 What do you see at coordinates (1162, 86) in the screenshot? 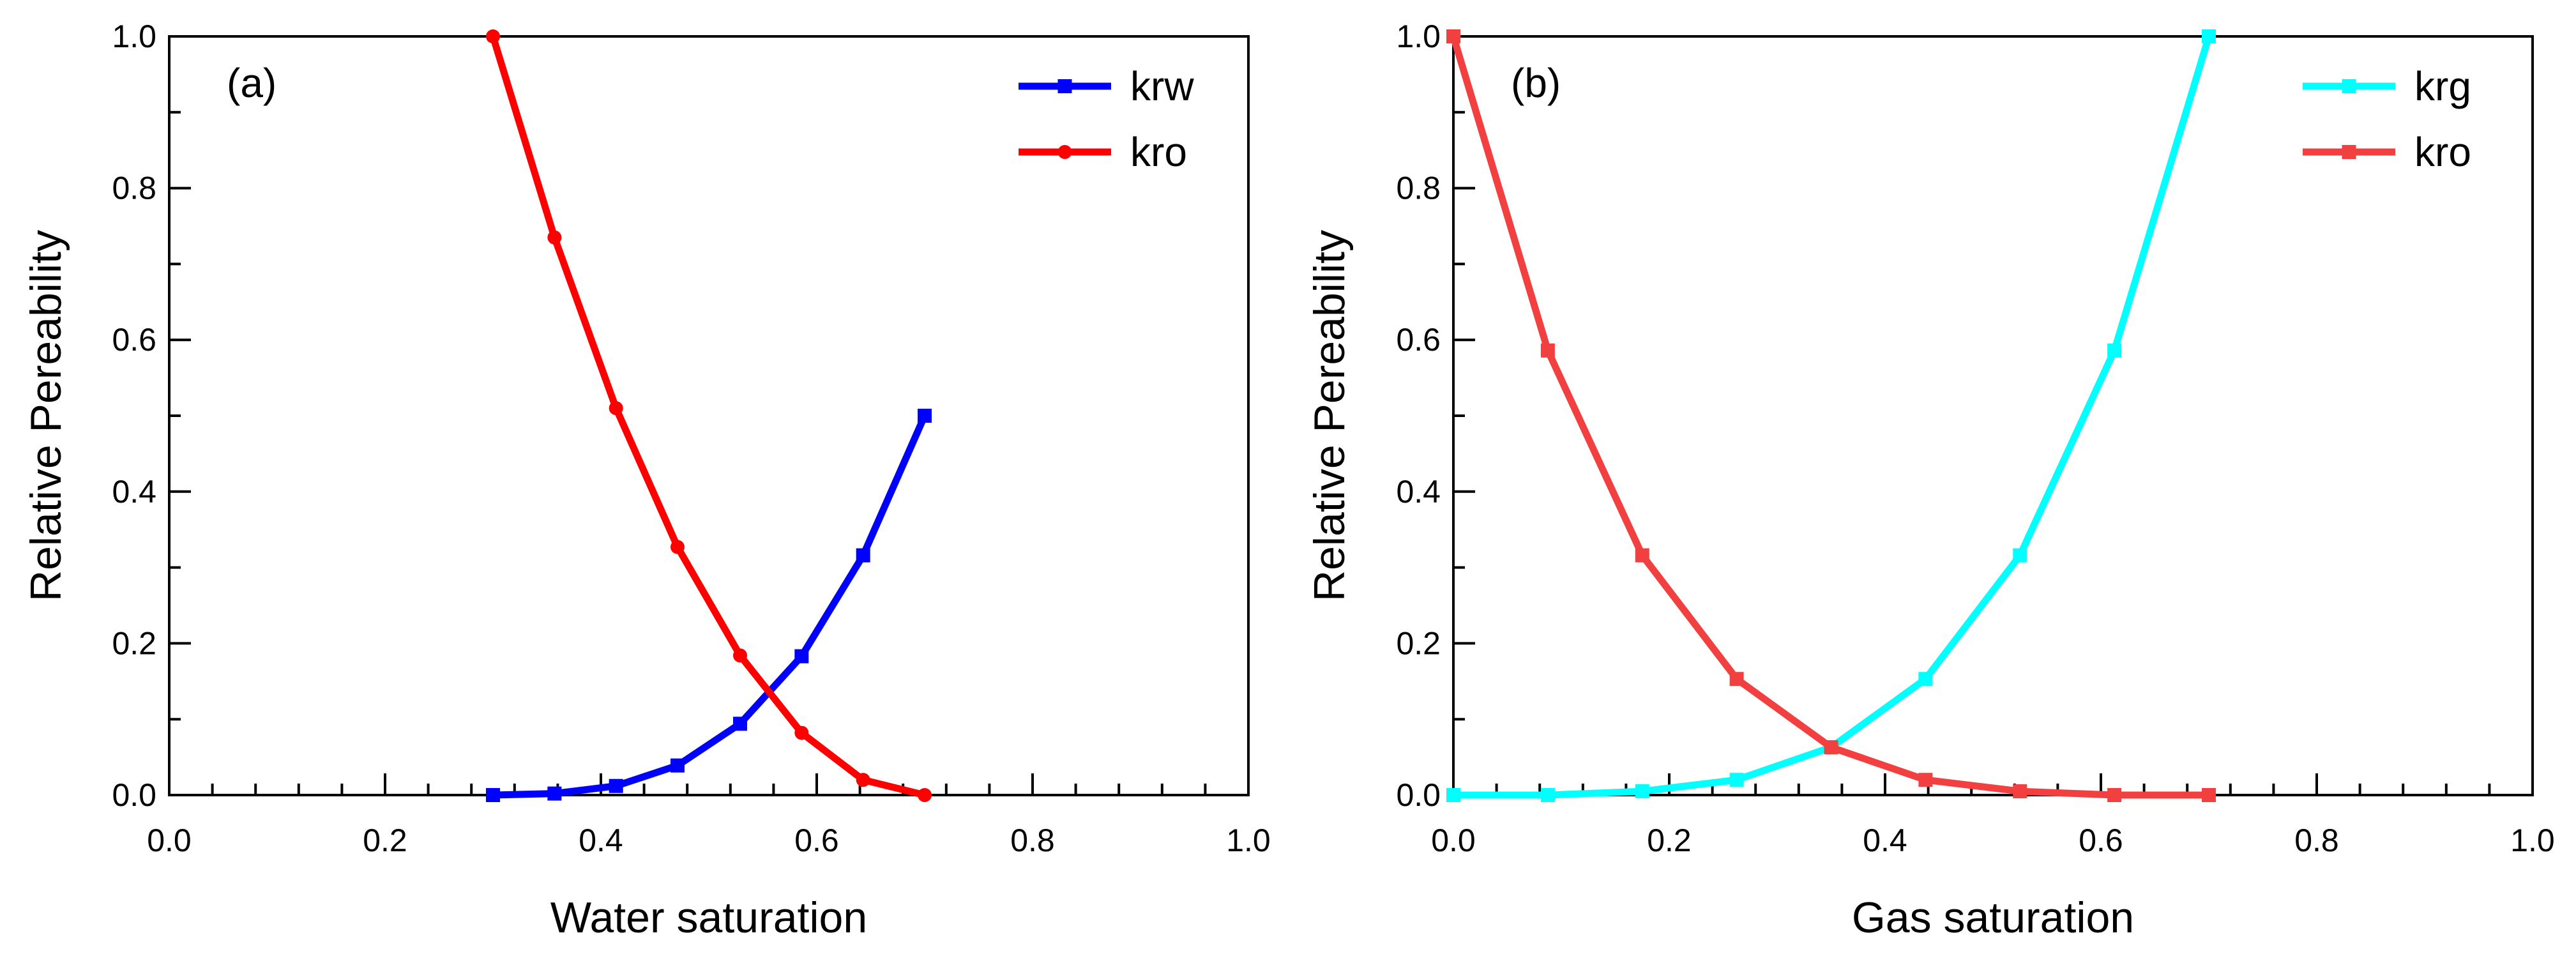
I see `legend-label-krw: krw` at bounding box center [1162, 86].